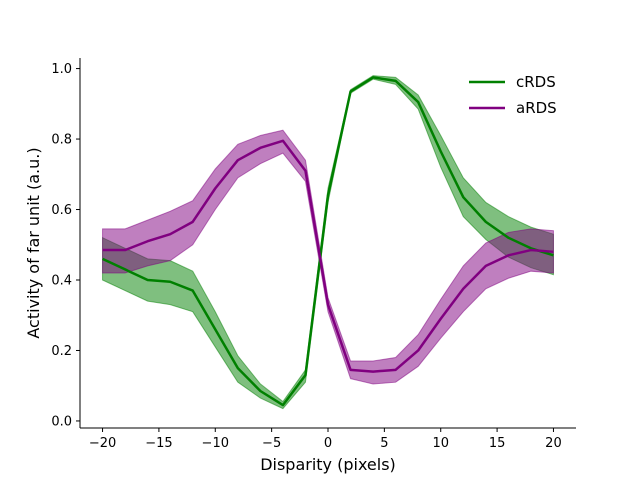  Describe the element at coordinates (61, 140) in the screenshot. I see `y-tick-label: 0.8` at that location.